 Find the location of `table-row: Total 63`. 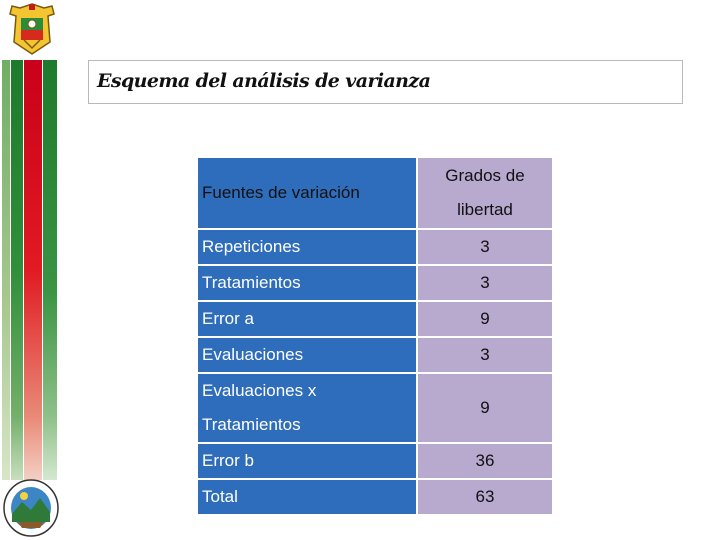

table-row: Total 63 is located at coordinates (375, 497).